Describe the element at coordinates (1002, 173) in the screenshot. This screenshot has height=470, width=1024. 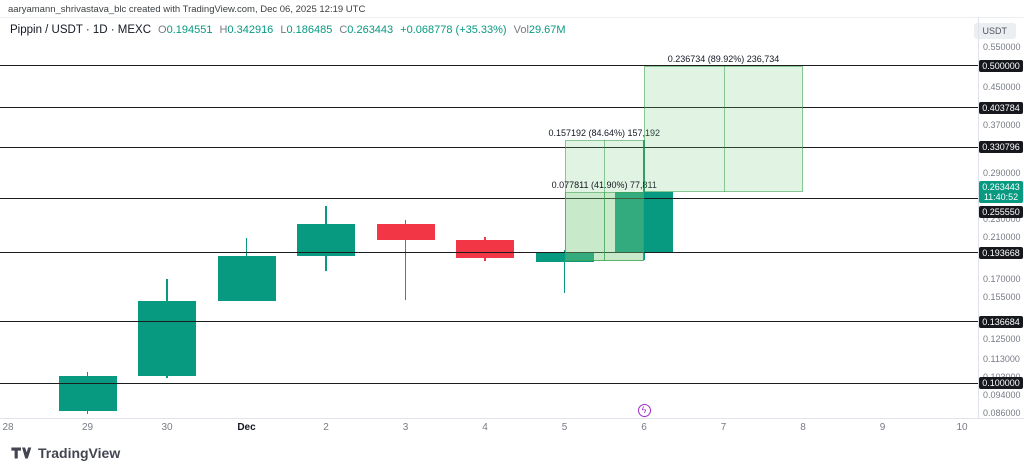
I see `price-tick-label: 0.290000` at that location.